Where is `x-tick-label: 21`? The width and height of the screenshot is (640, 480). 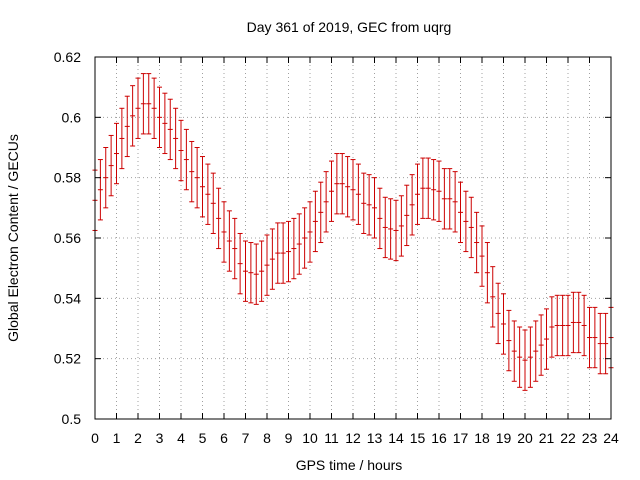 x-tick-label: 21 is located at coordinates (547, 438).